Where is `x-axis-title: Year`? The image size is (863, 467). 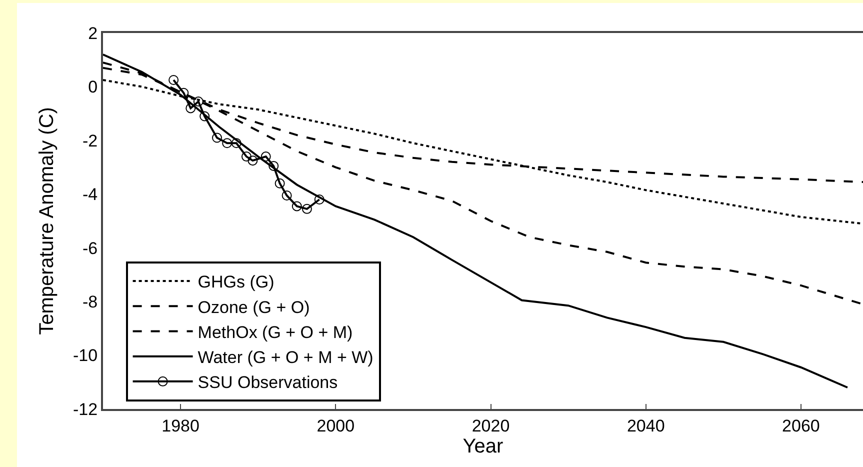 x-axis-title: Year is located at coordinates (483, 446).